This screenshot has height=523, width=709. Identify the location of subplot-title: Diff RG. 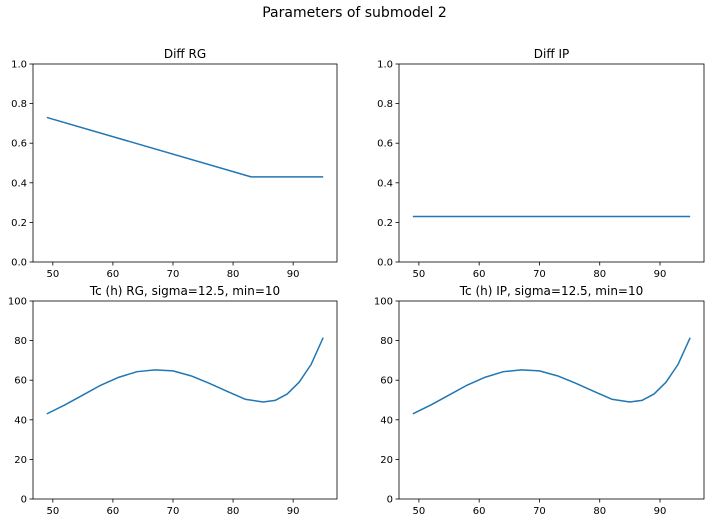
(185, 54).